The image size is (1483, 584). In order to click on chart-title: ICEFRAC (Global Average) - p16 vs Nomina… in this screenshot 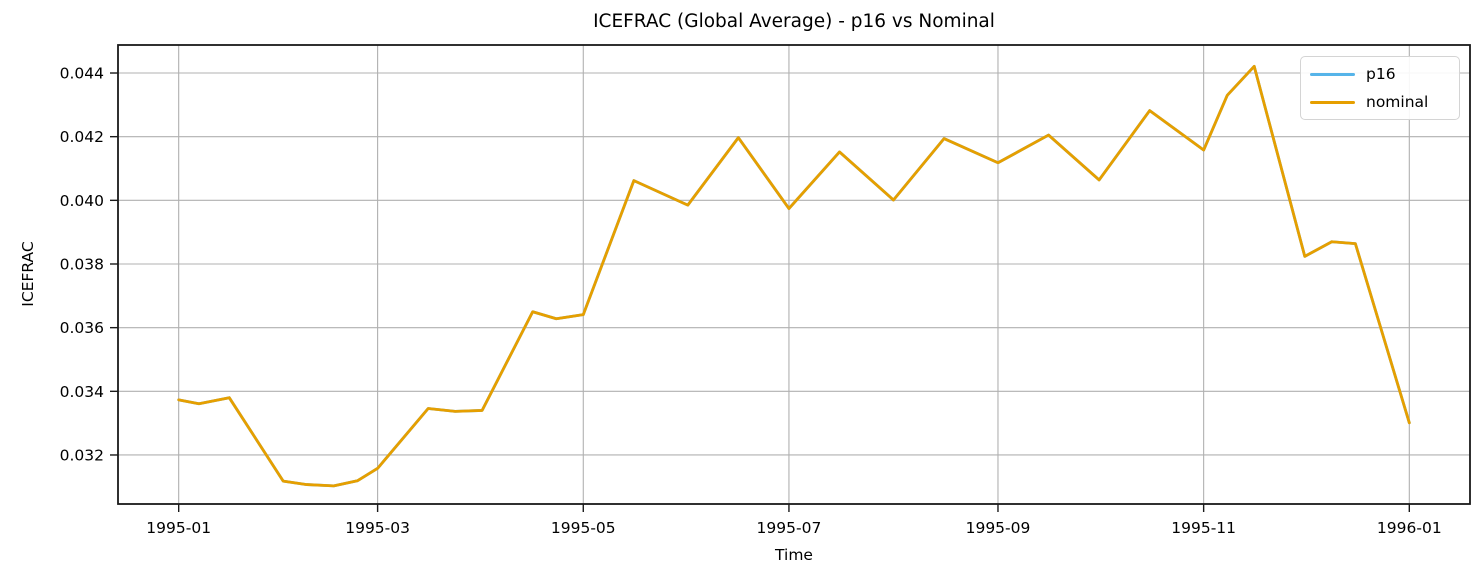, I will do `click(794, 21)`.